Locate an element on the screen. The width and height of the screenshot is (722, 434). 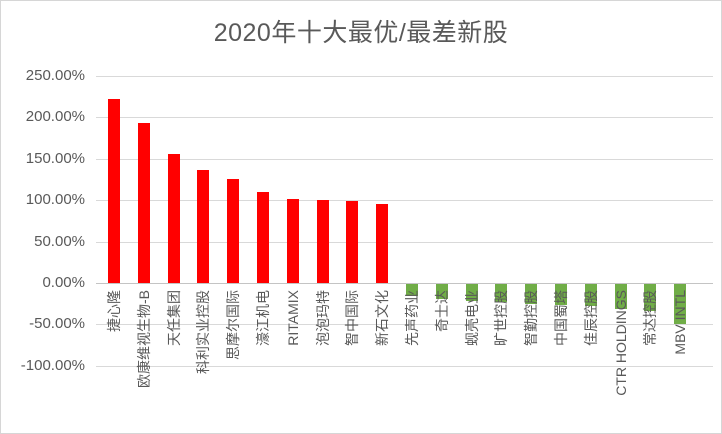
category-label: 天任集团 is located at coordinates (174, 318).